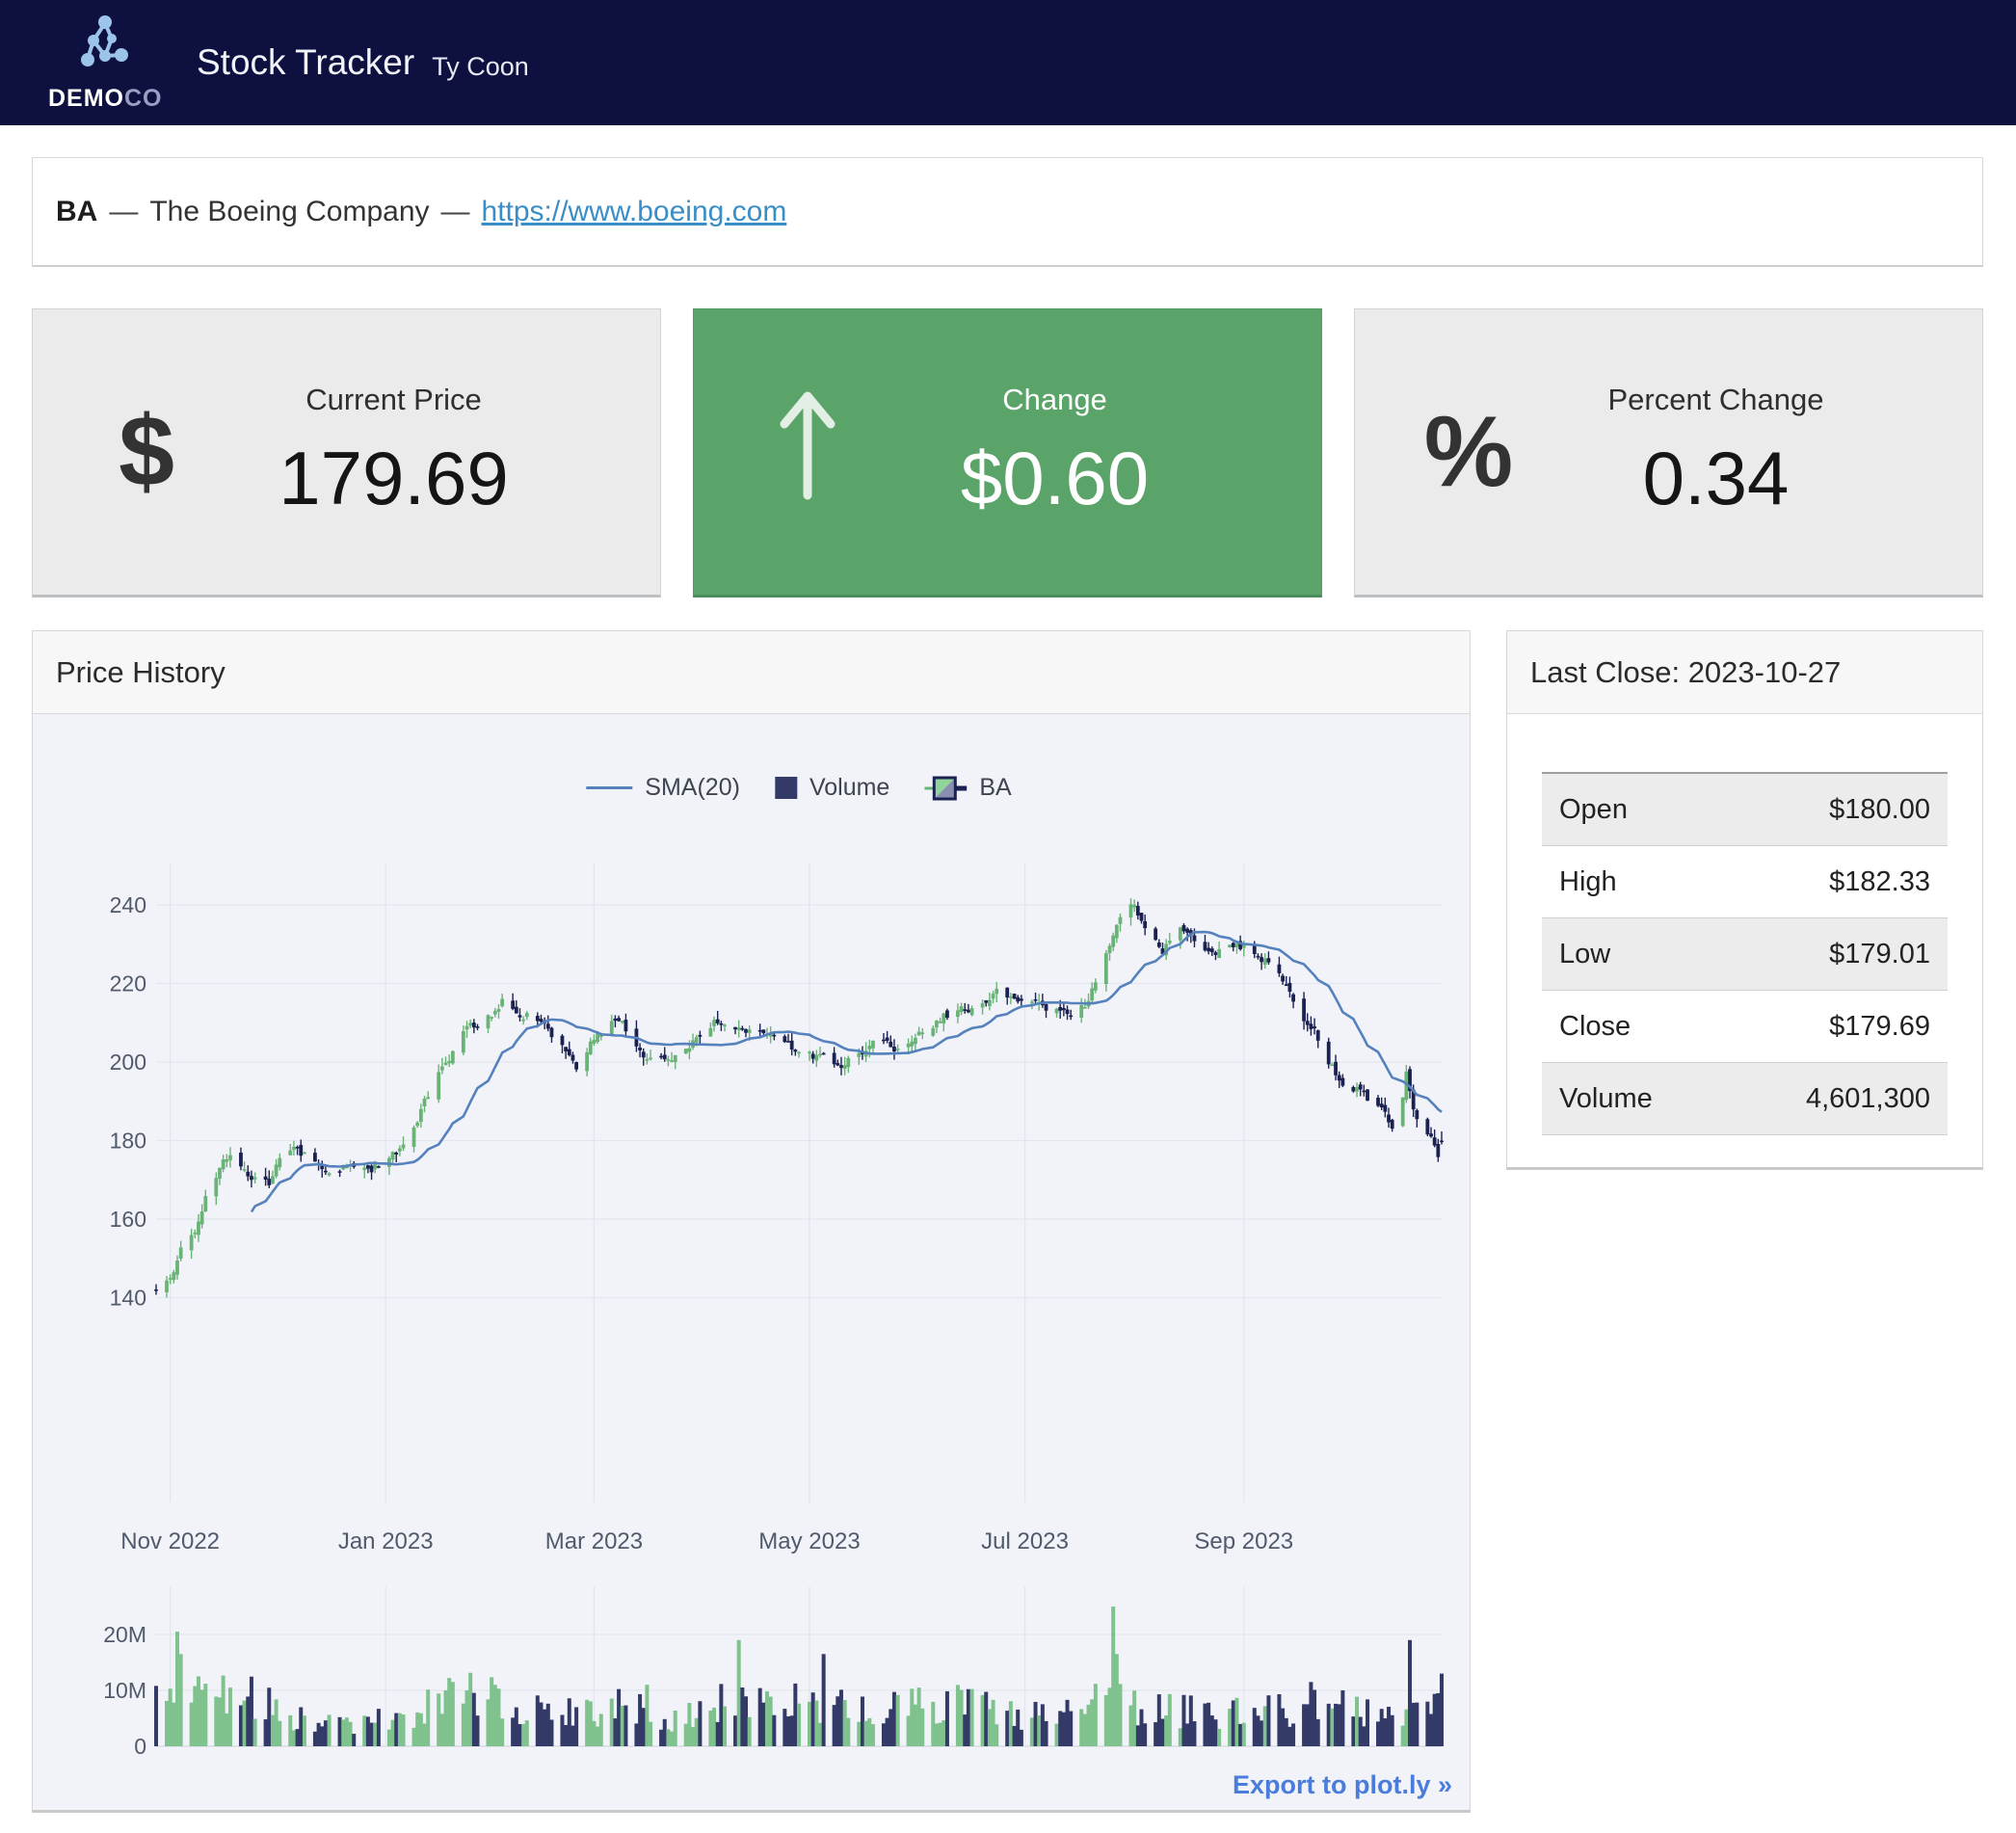 The height and width of the screenshot is (1833, 2016). What do you see at coordinates (1055, 477) in the screenshot?
I see `stat-value: $0.60` at bounding box center [1055, 477].